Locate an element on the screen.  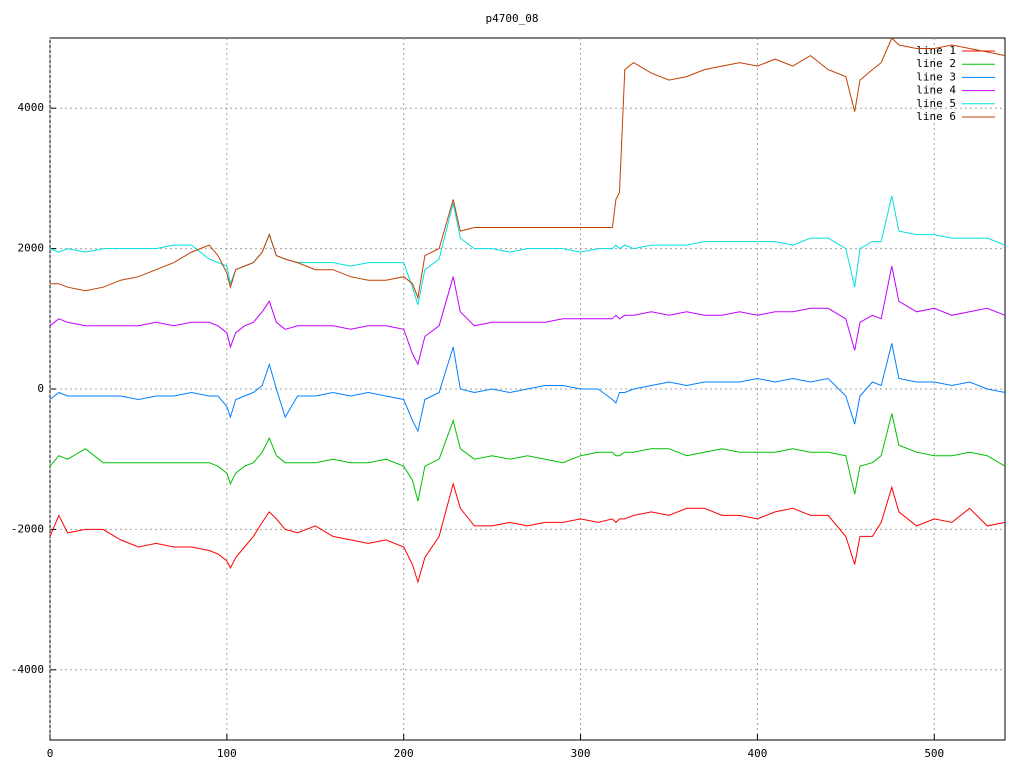
y-tick-label: 2000 is located at coordinates (31, 248).